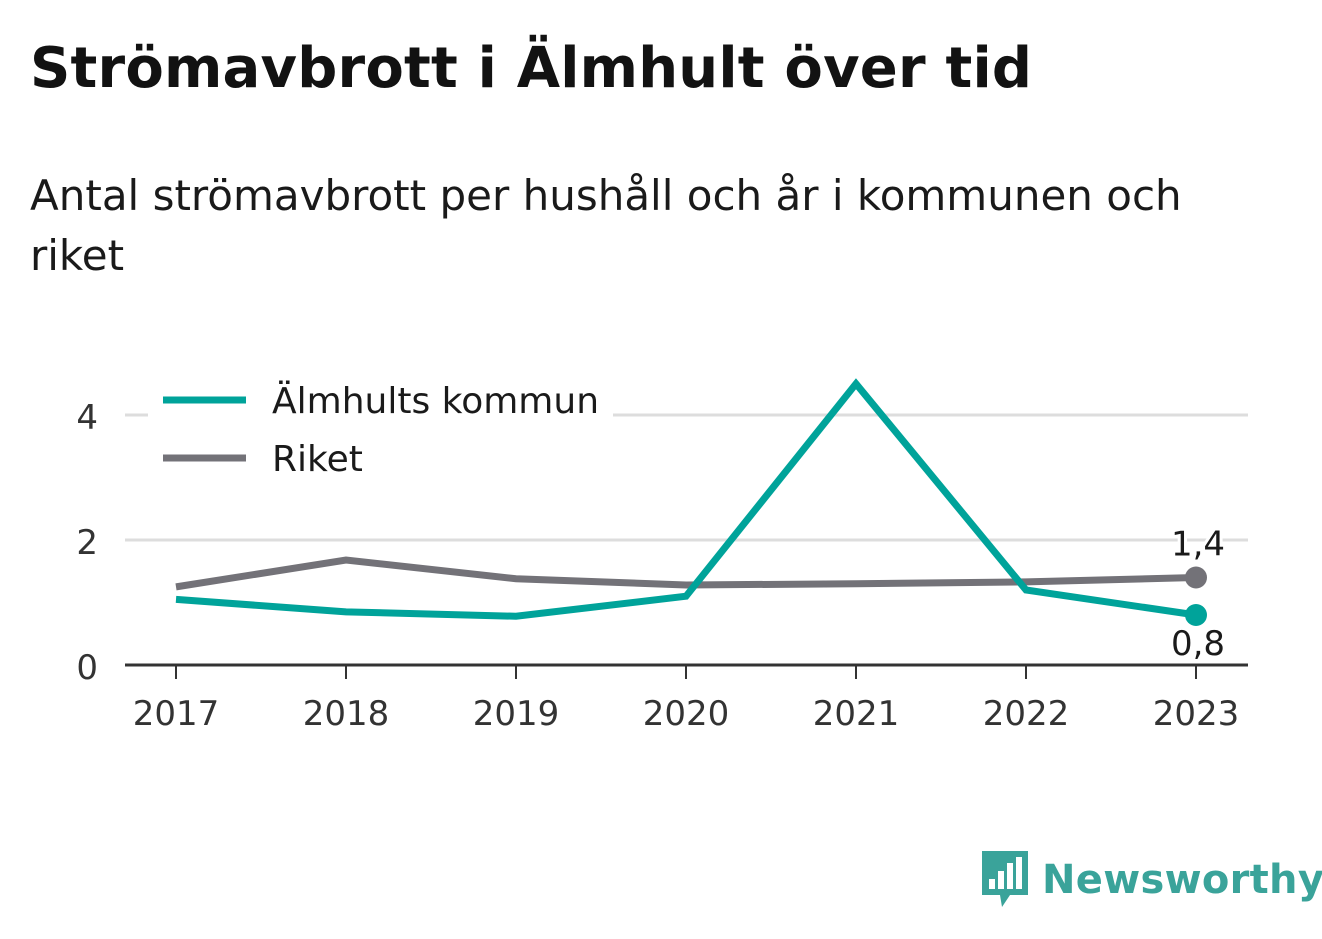 The width and height of the screenshot is (1322, 939). What do you see at coordinates (516, 714) in the screenshot?
I see `x-tick-label: 2019` at bounding box center [516, 714].